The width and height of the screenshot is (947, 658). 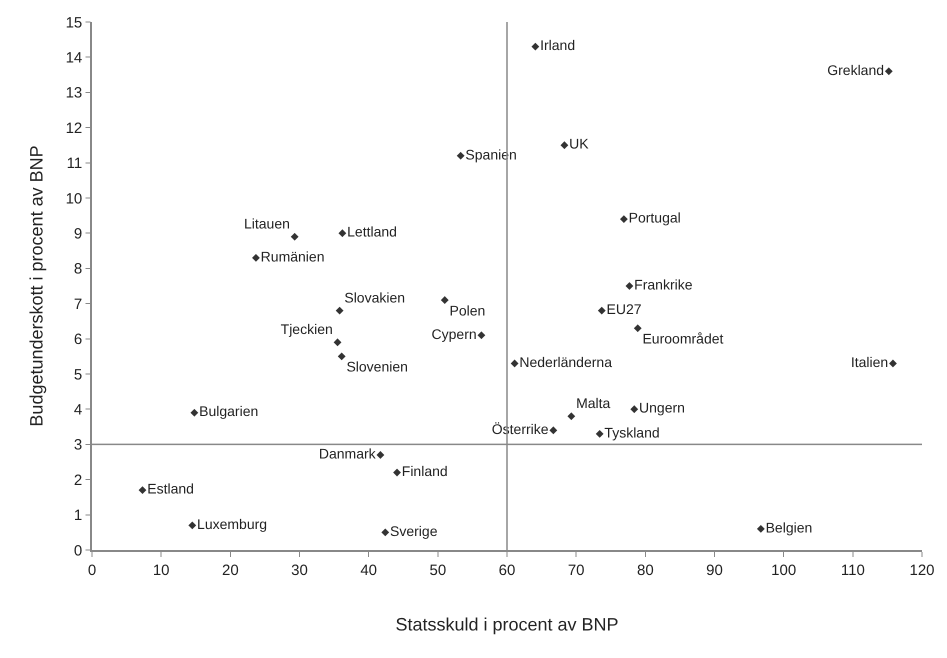 What do you see at coordinates (78, 551) in the screenshot?
I see `y-tick-label: 0` at bounding box center [78, 551].